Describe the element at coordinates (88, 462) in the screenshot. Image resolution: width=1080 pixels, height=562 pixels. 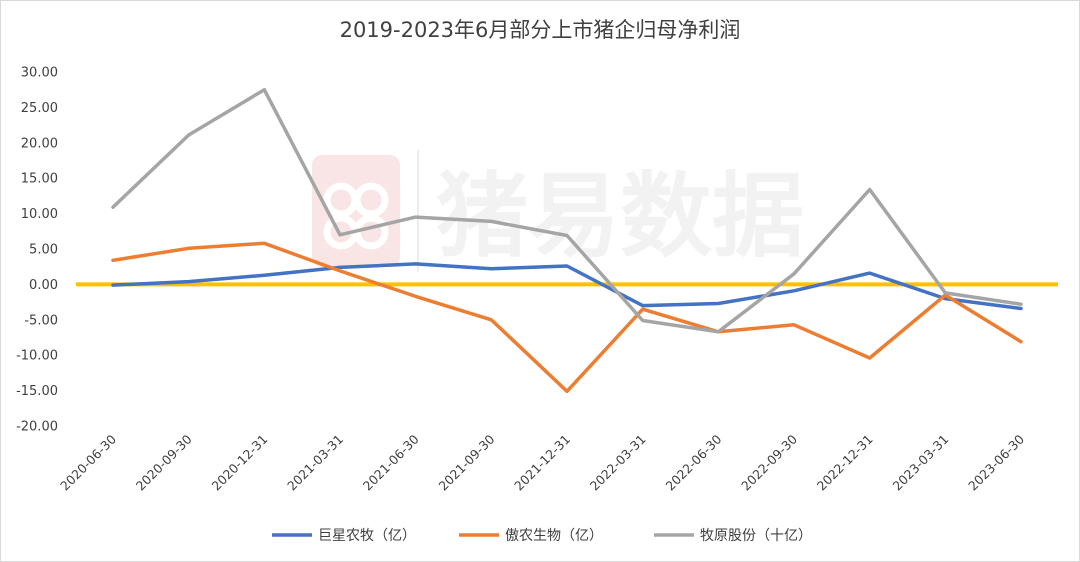
I see `x-tick-label: 2020-06-30` at that location.